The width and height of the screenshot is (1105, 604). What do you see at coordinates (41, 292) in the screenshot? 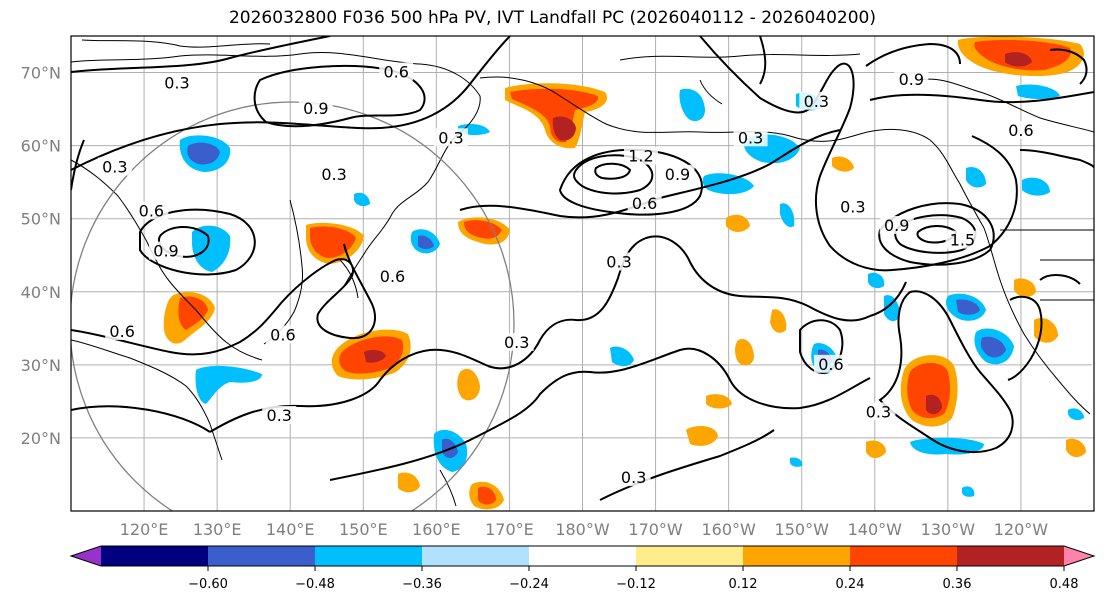
I see `latitude-label: 40°N` at bounding box center [41, 292].